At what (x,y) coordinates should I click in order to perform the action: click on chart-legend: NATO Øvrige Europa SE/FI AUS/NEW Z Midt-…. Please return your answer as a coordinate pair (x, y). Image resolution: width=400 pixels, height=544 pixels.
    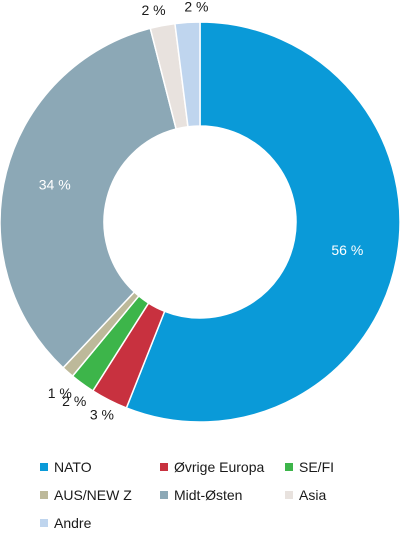
    Looking at the image, I should click on (210, 495).